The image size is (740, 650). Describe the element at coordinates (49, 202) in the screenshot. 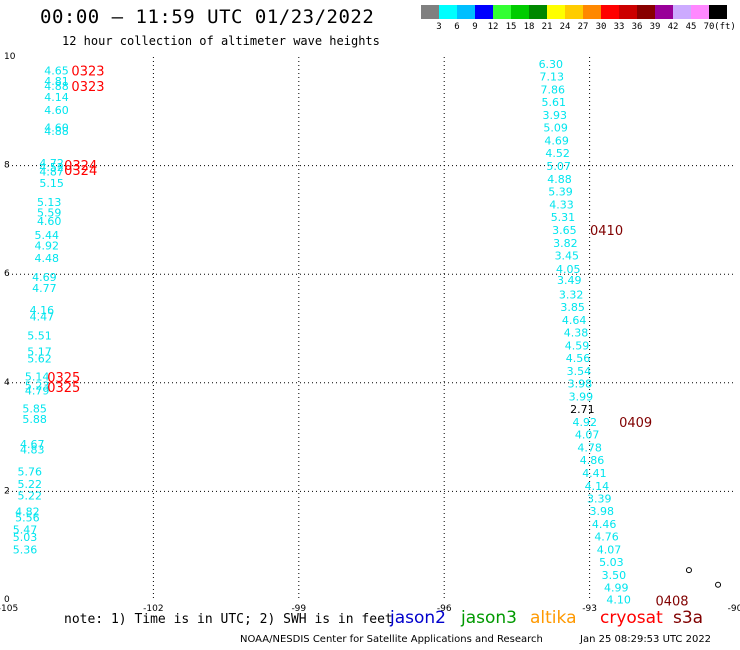

I see `swh-value-label: 5.13` at that location.